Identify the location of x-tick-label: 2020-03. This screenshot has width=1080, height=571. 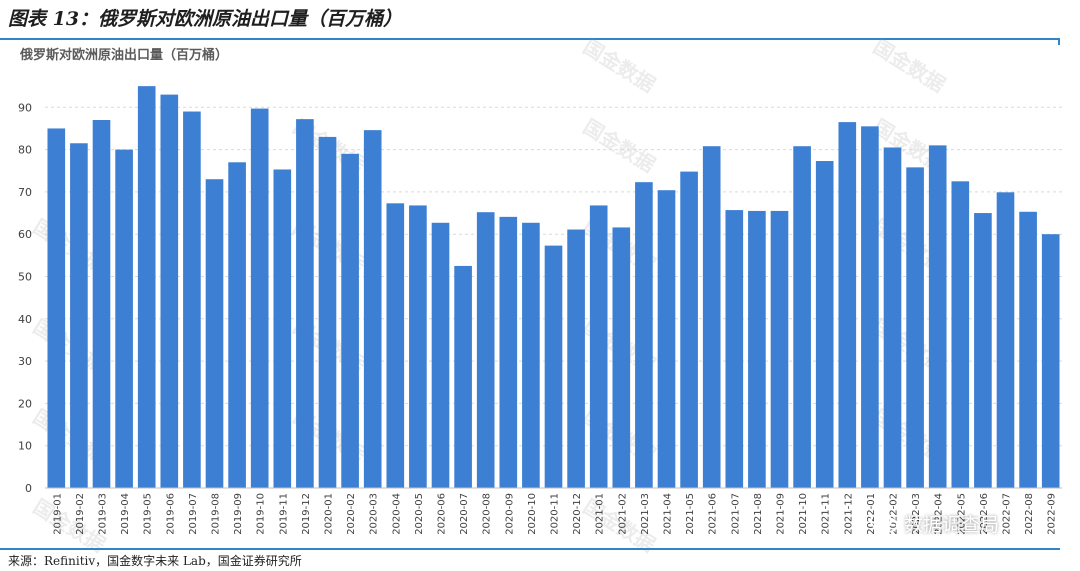
(374, 514).